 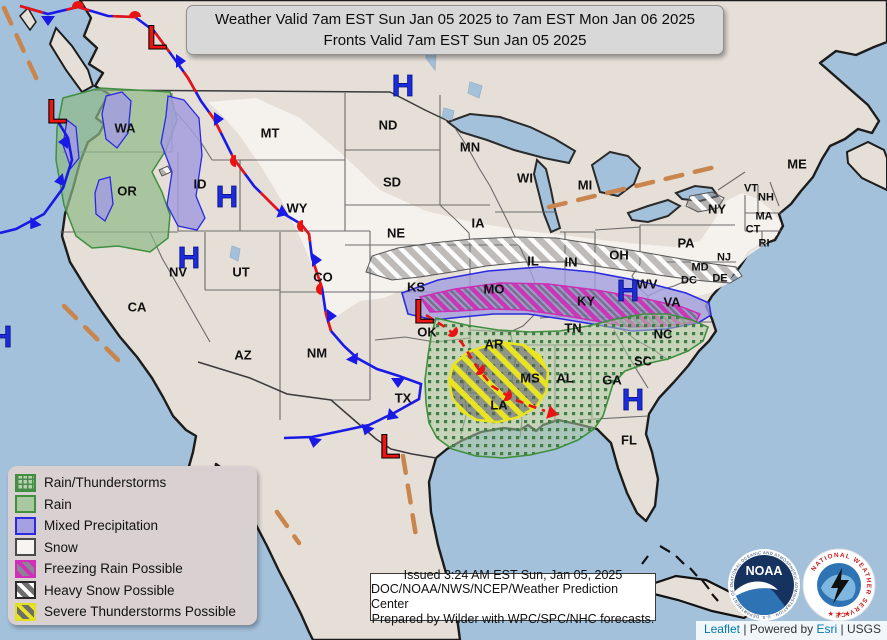 What do you see at coordinates (866, 166) in the screenshot?
I see `nova-scotia` at bounding box center [866, 166].